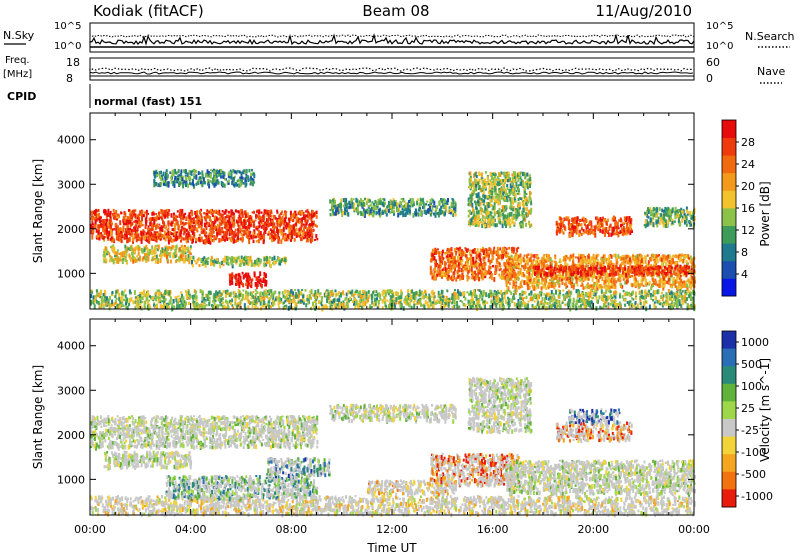 This screenshot has height=554, width=800. I want to click on power-colorbar-label: Power [dB], so click(765, 213).